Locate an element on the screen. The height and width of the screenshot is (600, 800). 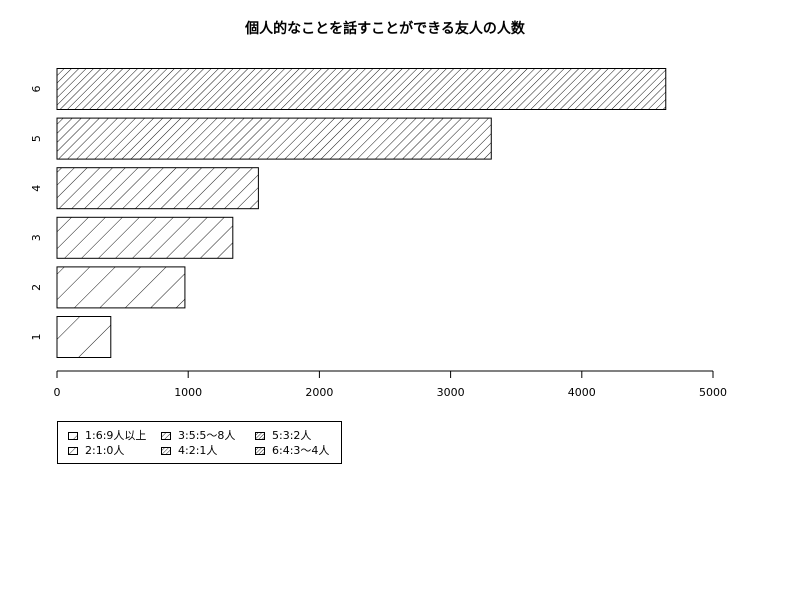
y-tick-label: 6 is located at coordinates (36, 89).